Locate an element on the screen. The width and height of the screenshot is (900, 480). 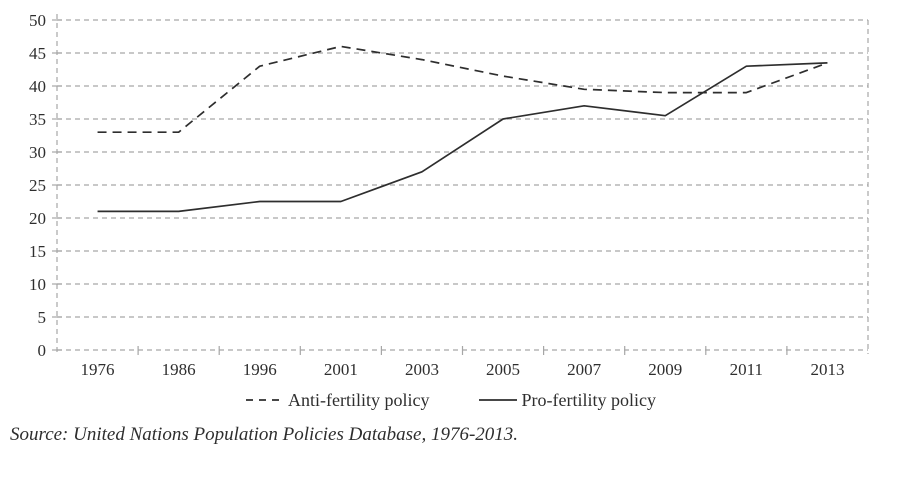
svg-text: 10 is located at coordinates (37, 284).